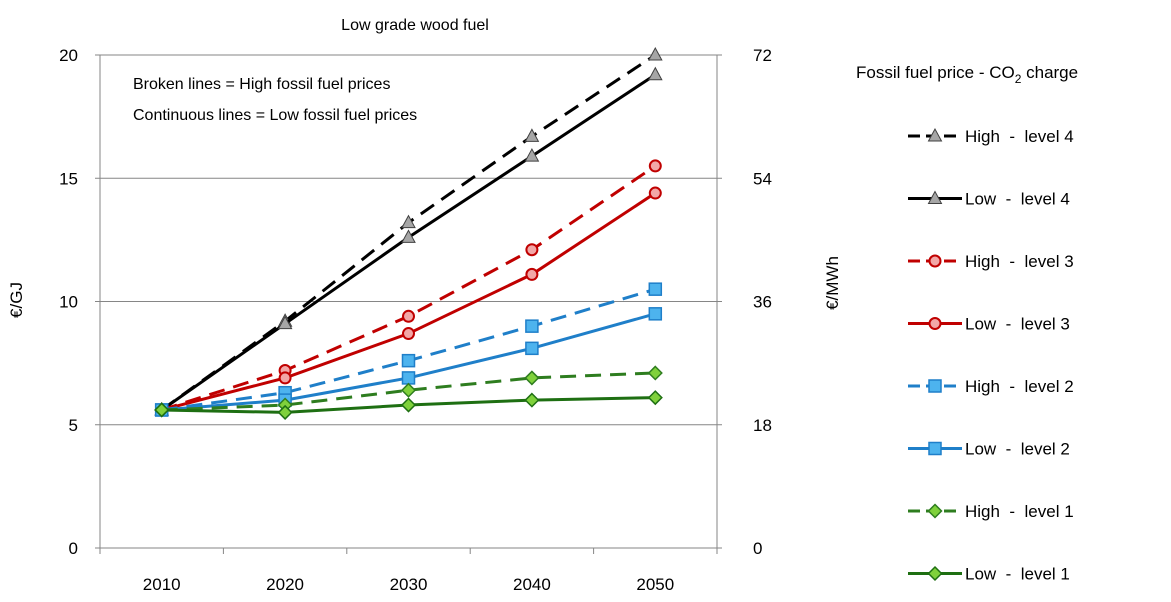 Image resolution: width=1171 pixels, height=602 pixels. Describe the element at coordinates (73, 425) in the screenshot. I see `y-tick-label-1: 5` at that location.